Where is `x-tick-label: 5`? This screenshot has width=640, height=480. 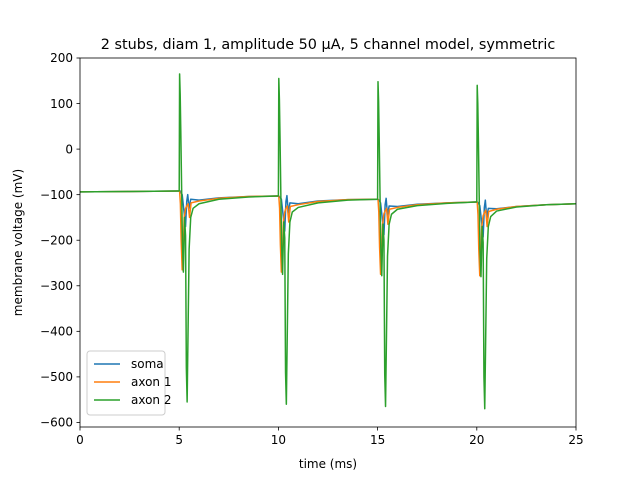
x-tick-label: 5 is located at coordinates (179, 440).